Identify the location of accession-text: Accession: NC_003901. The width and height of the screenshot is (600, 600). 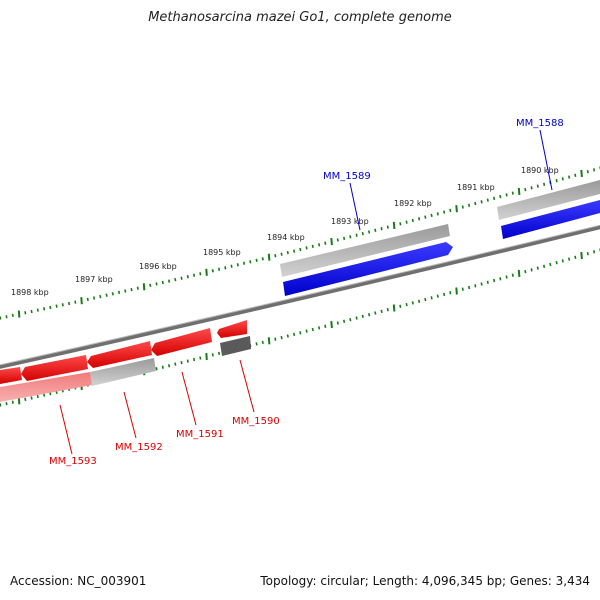
(78, 581).